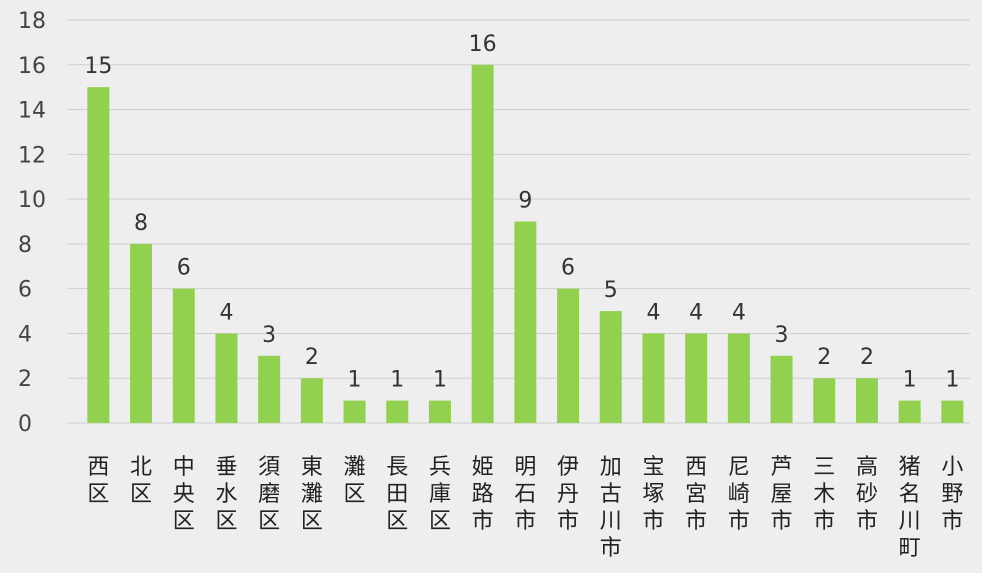 This screenshot has width=982, height=573. I want to click on x-tick-label: 高砂市, so click(867, 494).